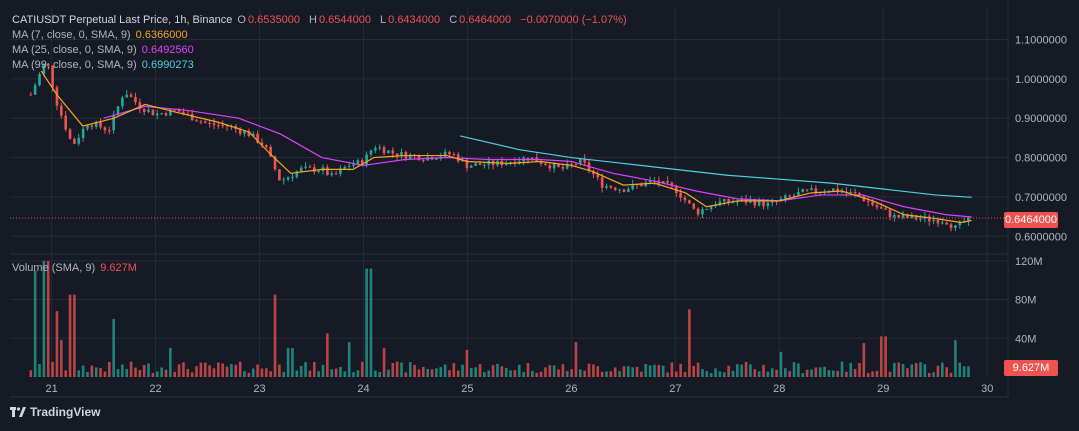 The image size is (1079, 431). Describe the element at coordinates (75, 268) in the screenshot. I see `volume-legend: Volume (SMA, 9) 9.627M` at that location.